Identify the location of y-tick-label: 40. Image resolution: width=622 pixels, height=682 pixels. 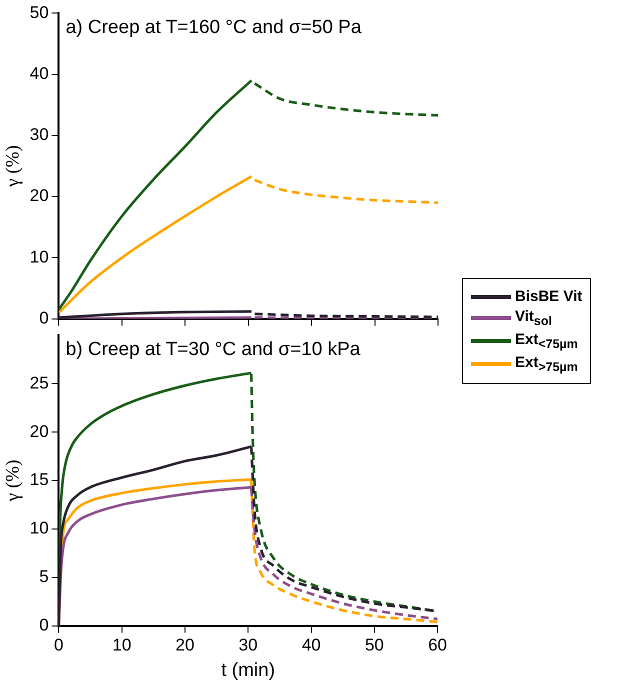
(39, 74).